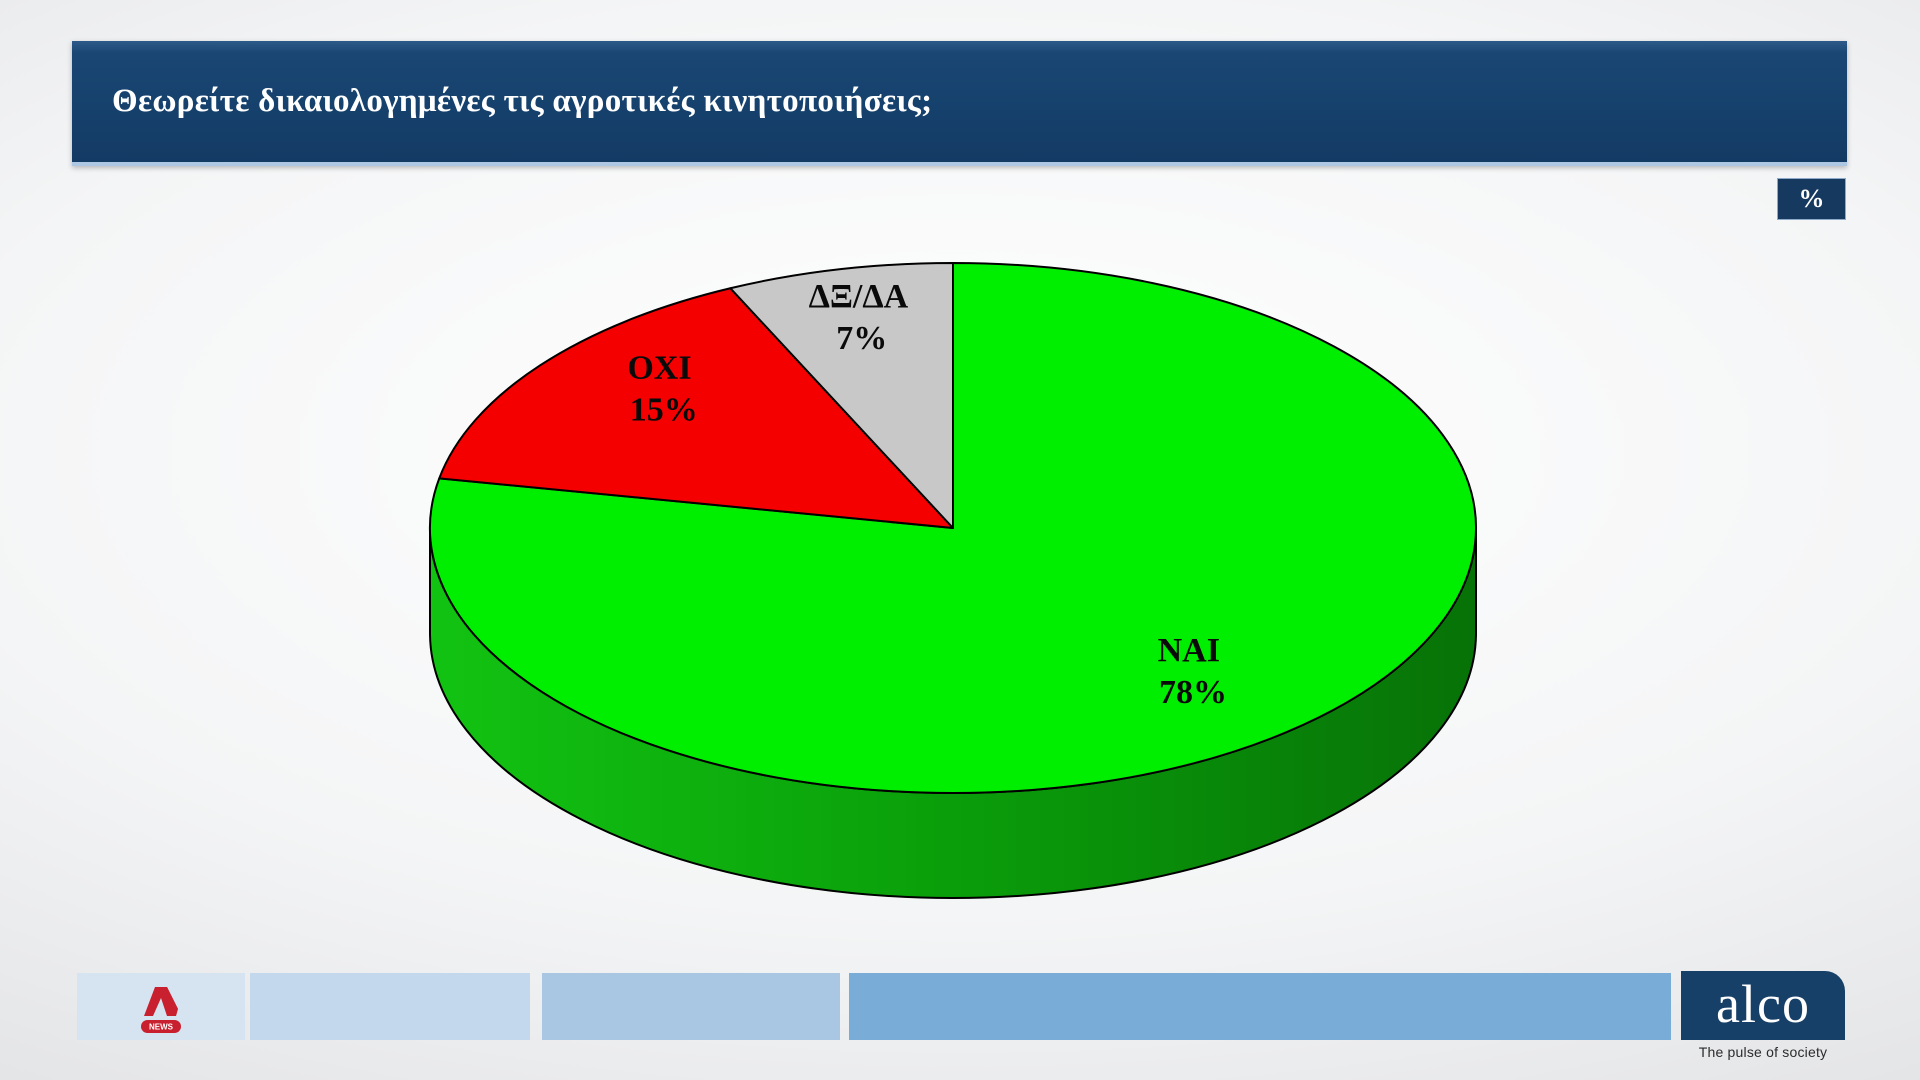  I want to click on alpha-news-logo-icon: NEWS, so click(161, 1010).